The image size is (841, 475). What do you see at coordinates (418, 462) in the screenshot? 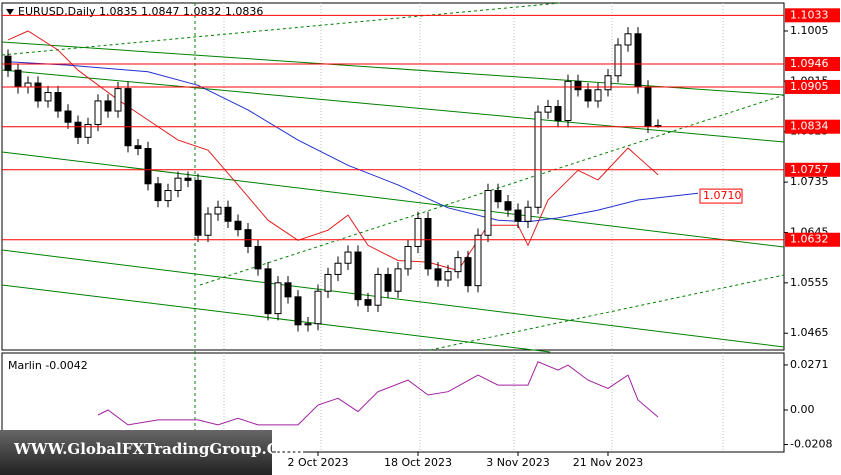
I see `x-tick-label: 18 Oct 2023` at bounding box center [418, 462].